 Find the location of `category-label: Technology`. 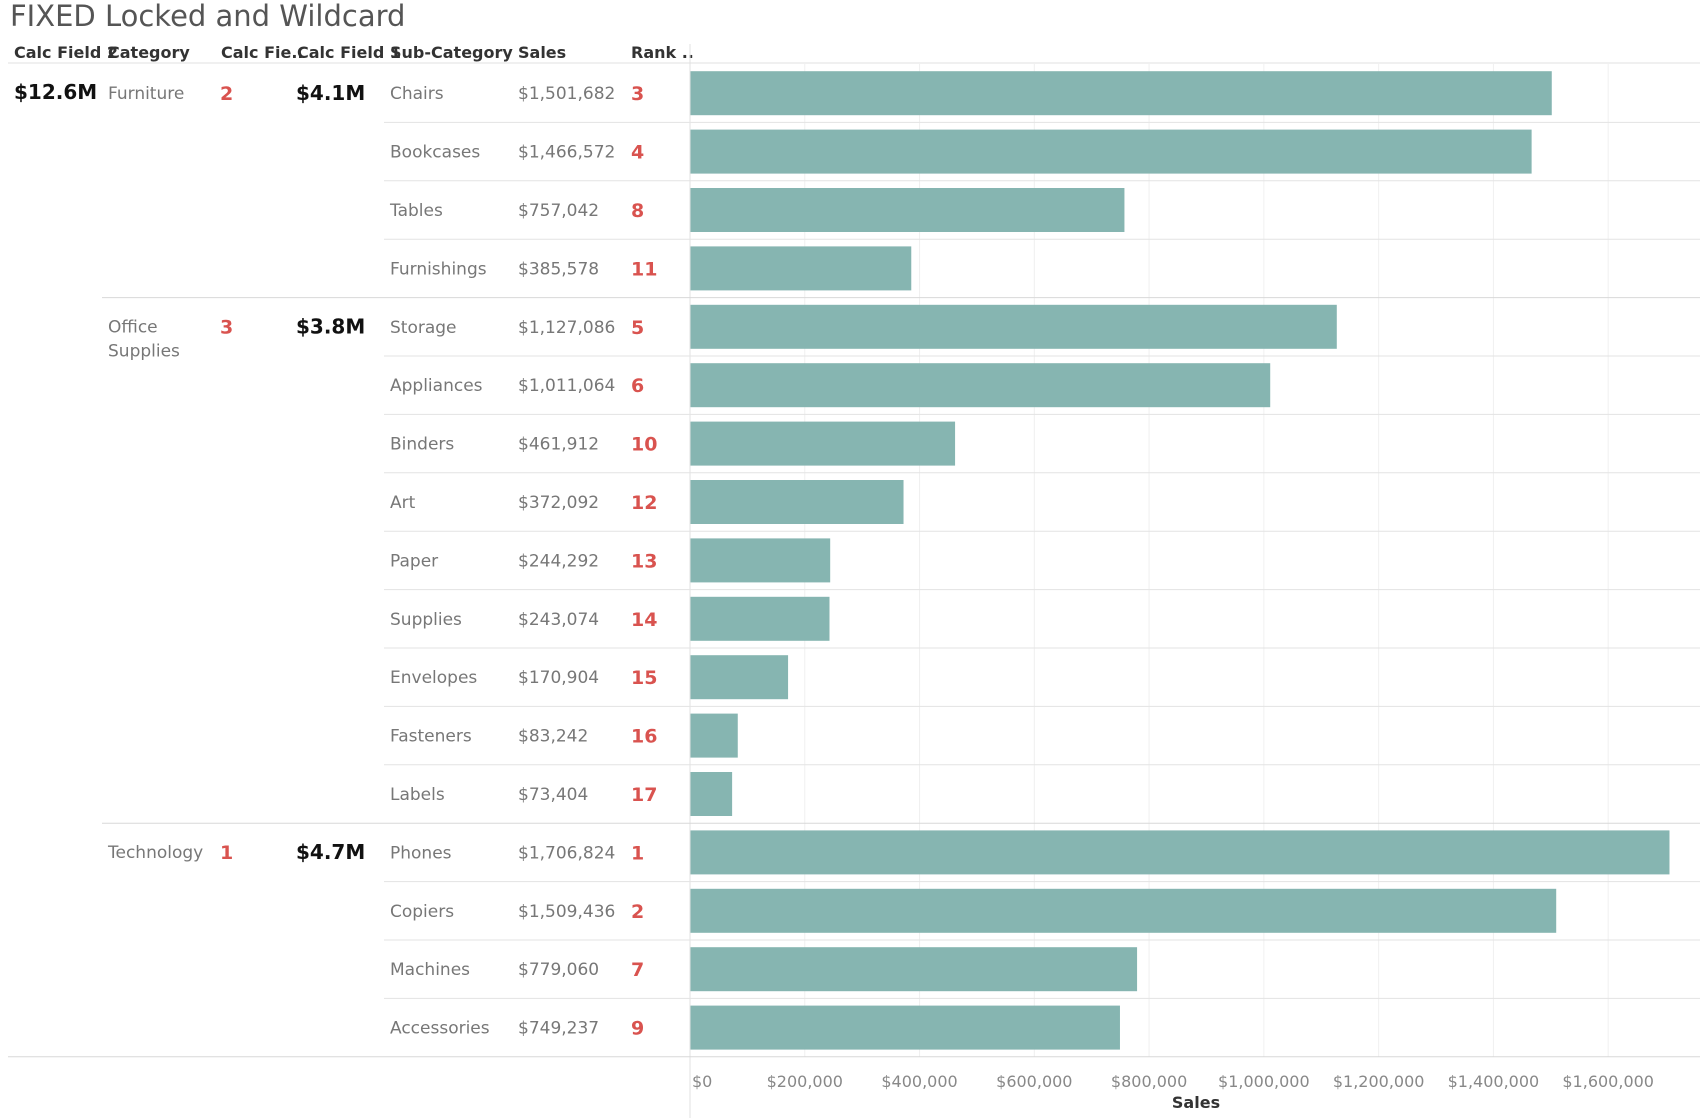

category-label: Technology is located at coordinates (155, 853).